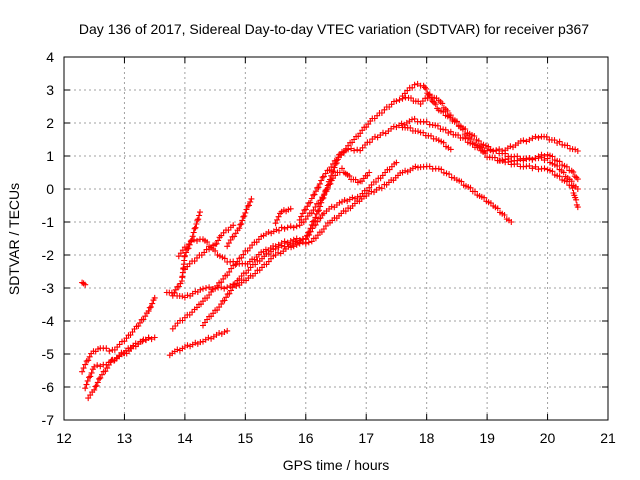 The height and width of the screenshot is (480, 640). I want to click on x-tick-label: 12, so click(64, 438).